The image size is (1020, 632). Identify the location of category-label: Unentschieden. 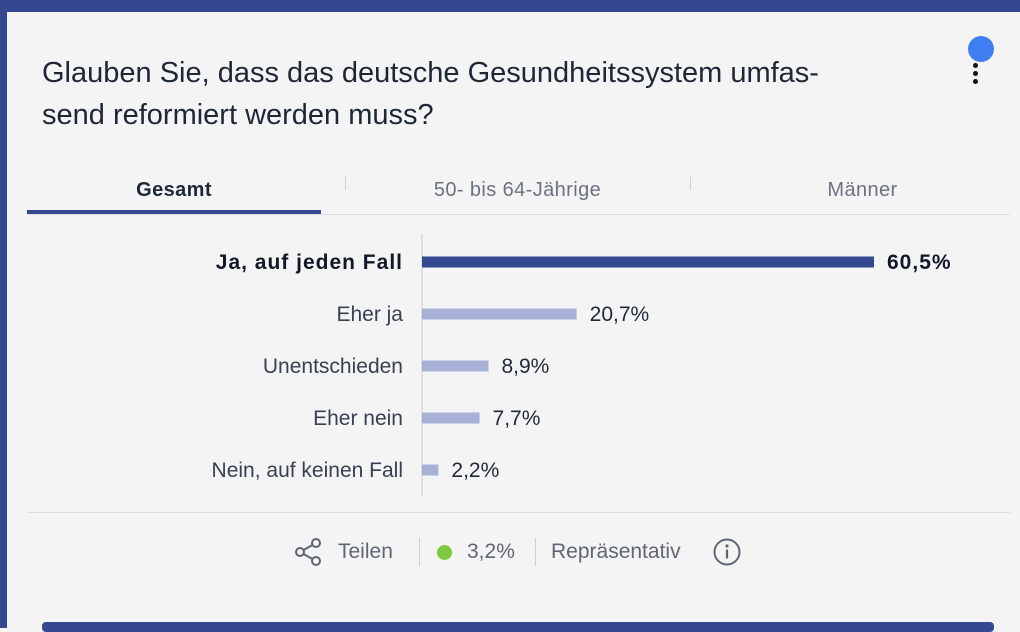
(333, 366).